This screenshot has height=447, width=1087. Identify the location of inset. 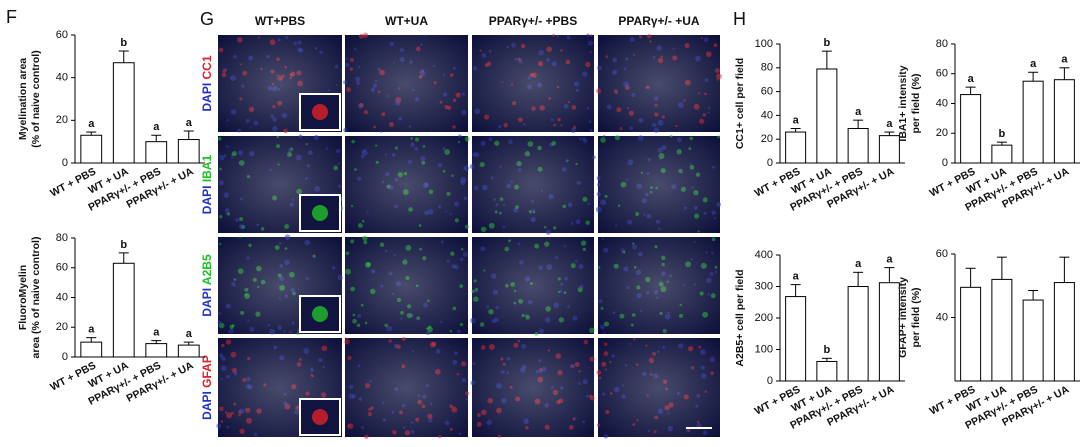
(320, 314).